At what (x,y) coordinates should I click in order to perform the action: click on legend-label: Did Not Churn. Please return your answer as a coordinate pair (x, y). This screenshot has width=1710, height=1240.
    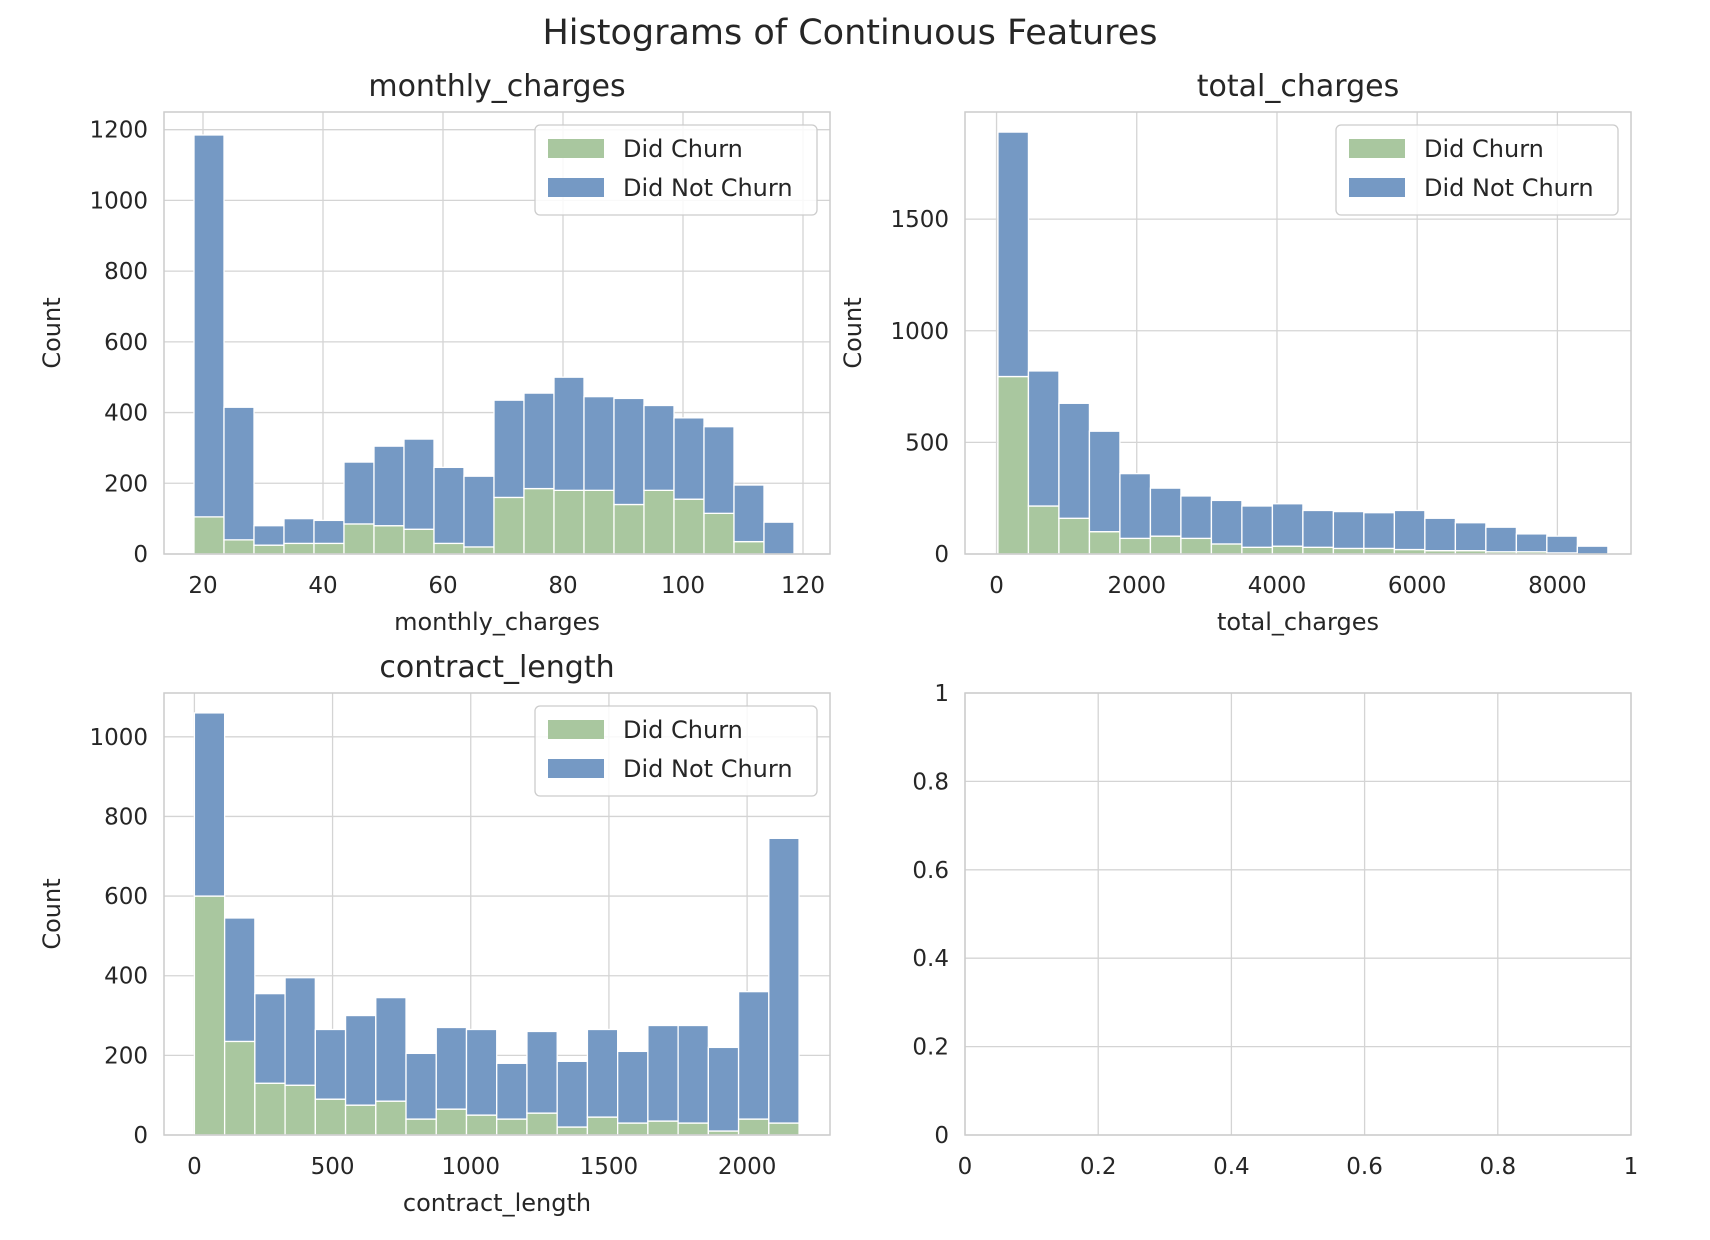
    Looking at the image, I should click on (708, 769).